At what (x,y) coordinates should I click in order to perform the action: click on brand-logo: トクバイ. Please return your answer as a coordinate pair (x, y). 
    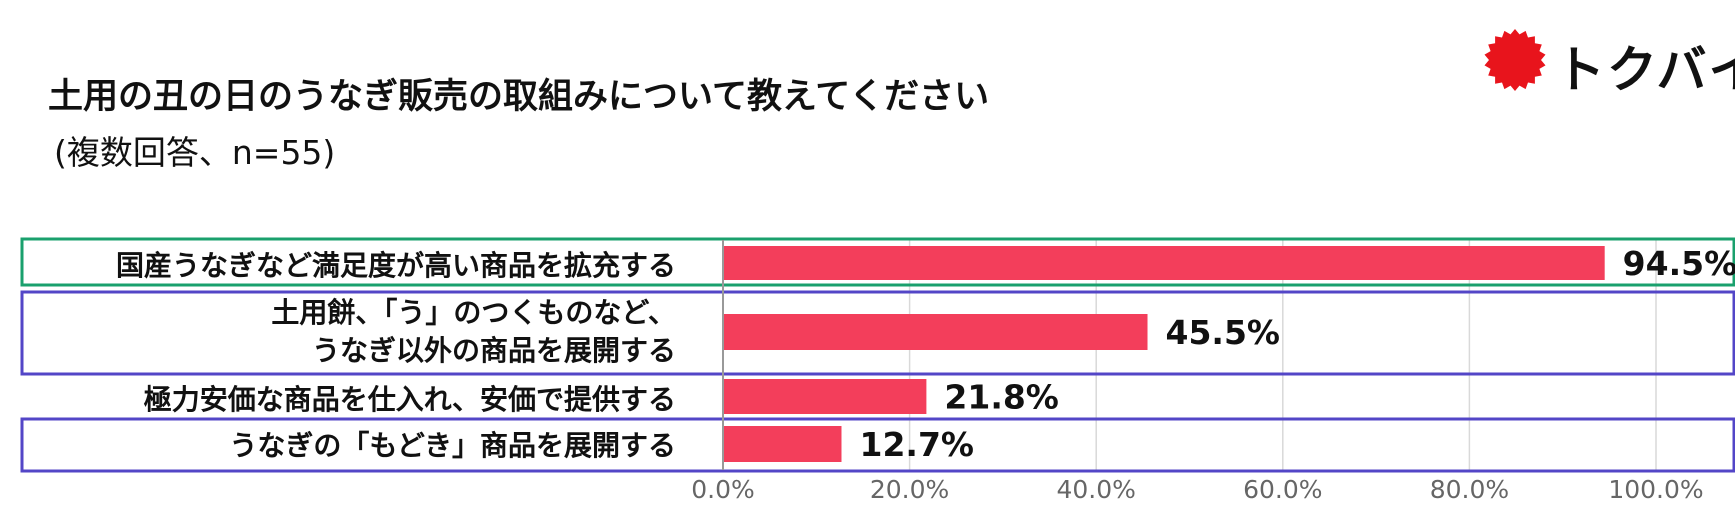
    Looking at the image, I should click on (1609, 63).